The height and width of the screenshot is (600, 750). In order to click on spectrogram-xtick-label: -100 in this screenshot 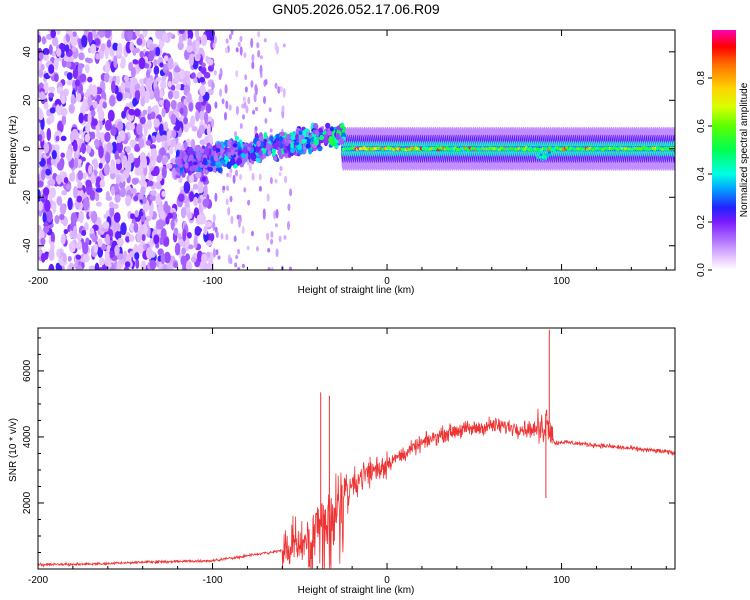, I will do `click(213, 281)`.